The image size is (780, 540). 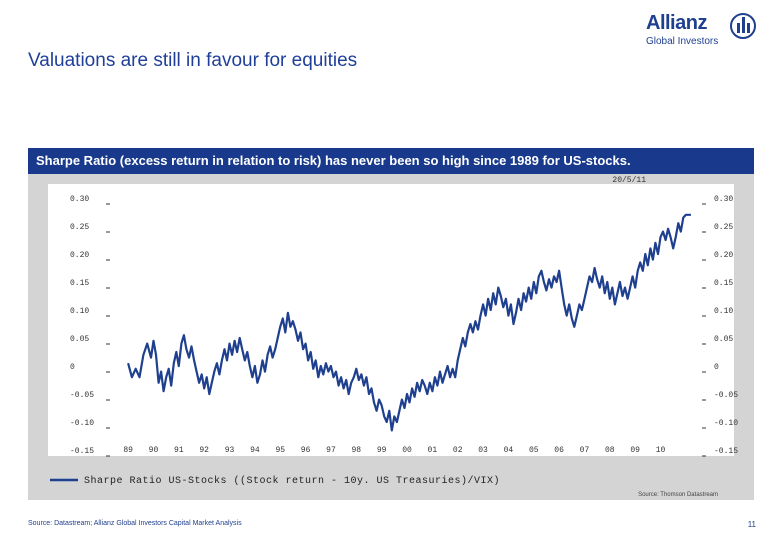 What do you see at coordinates (723, 283) in the screenshot?
I see `y-tick-label-right: 0.15` at bounding box center [723, 283].